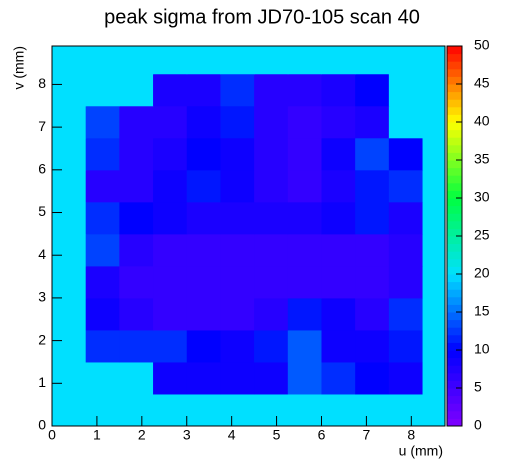  What do you see at coordinates (42, 425) in the screenshot?
I see `y-tick-label: 0` at bounding box center [42, 425].